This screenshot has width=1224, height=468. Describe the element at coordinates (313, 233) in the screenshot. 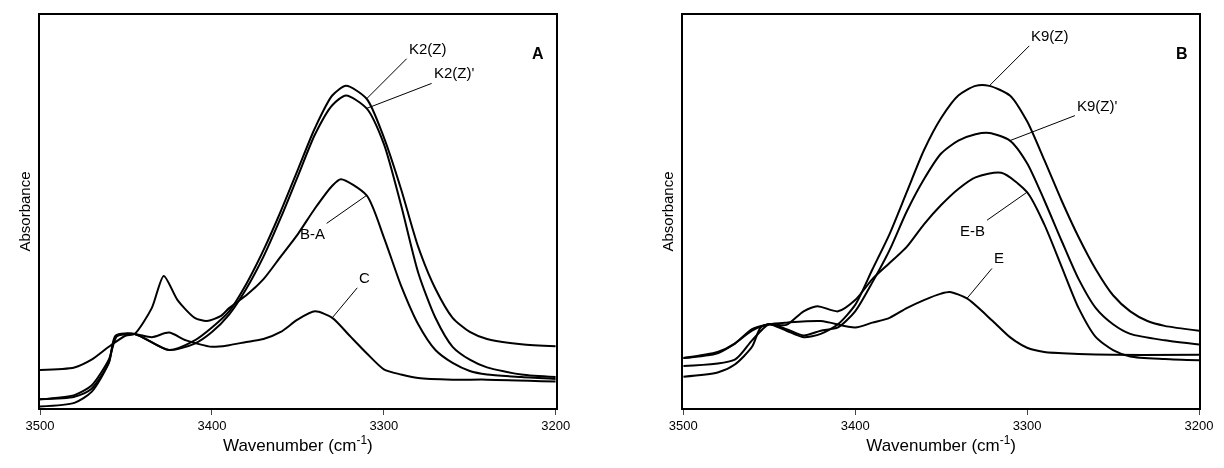

I see `series-label: B-A` at that location.